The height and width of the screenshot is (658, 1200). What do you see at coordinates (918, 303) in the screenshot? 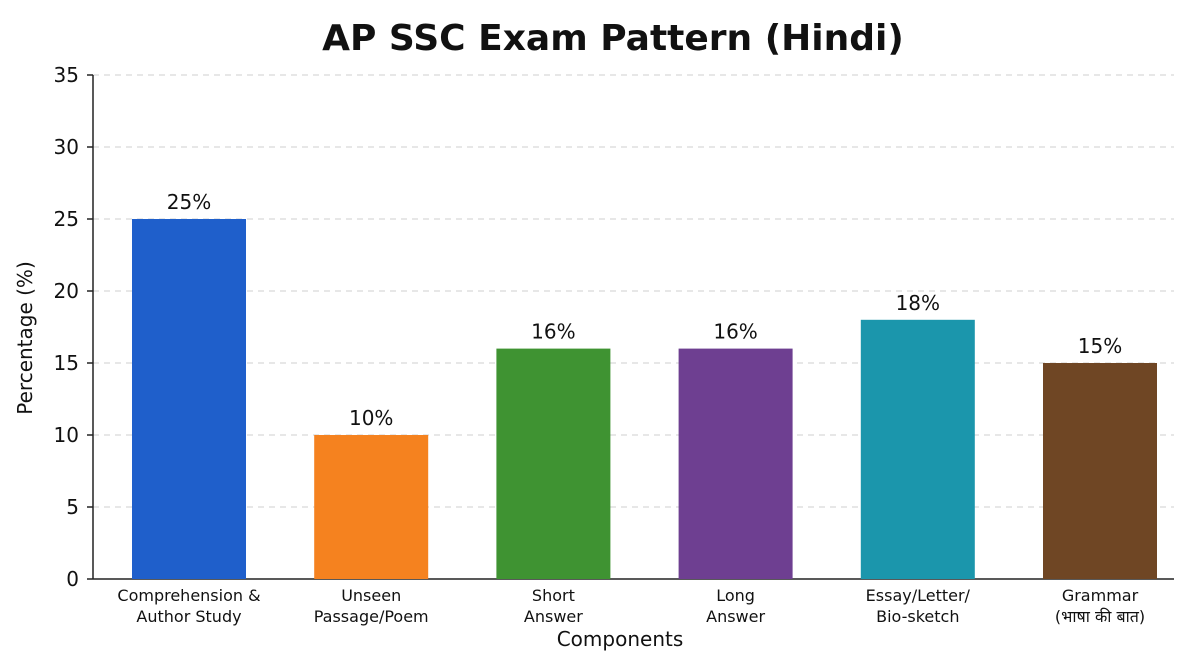
I see `data-label: 18%` at bounding box center [918, 303].